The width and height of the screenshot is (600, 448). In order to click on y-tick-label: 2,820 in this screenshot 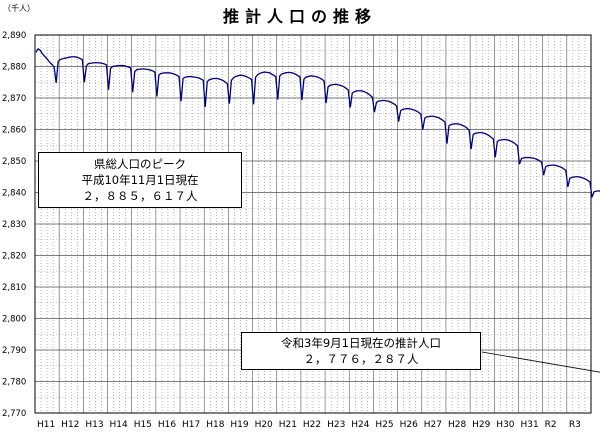, I will do `click(14, 257)`.